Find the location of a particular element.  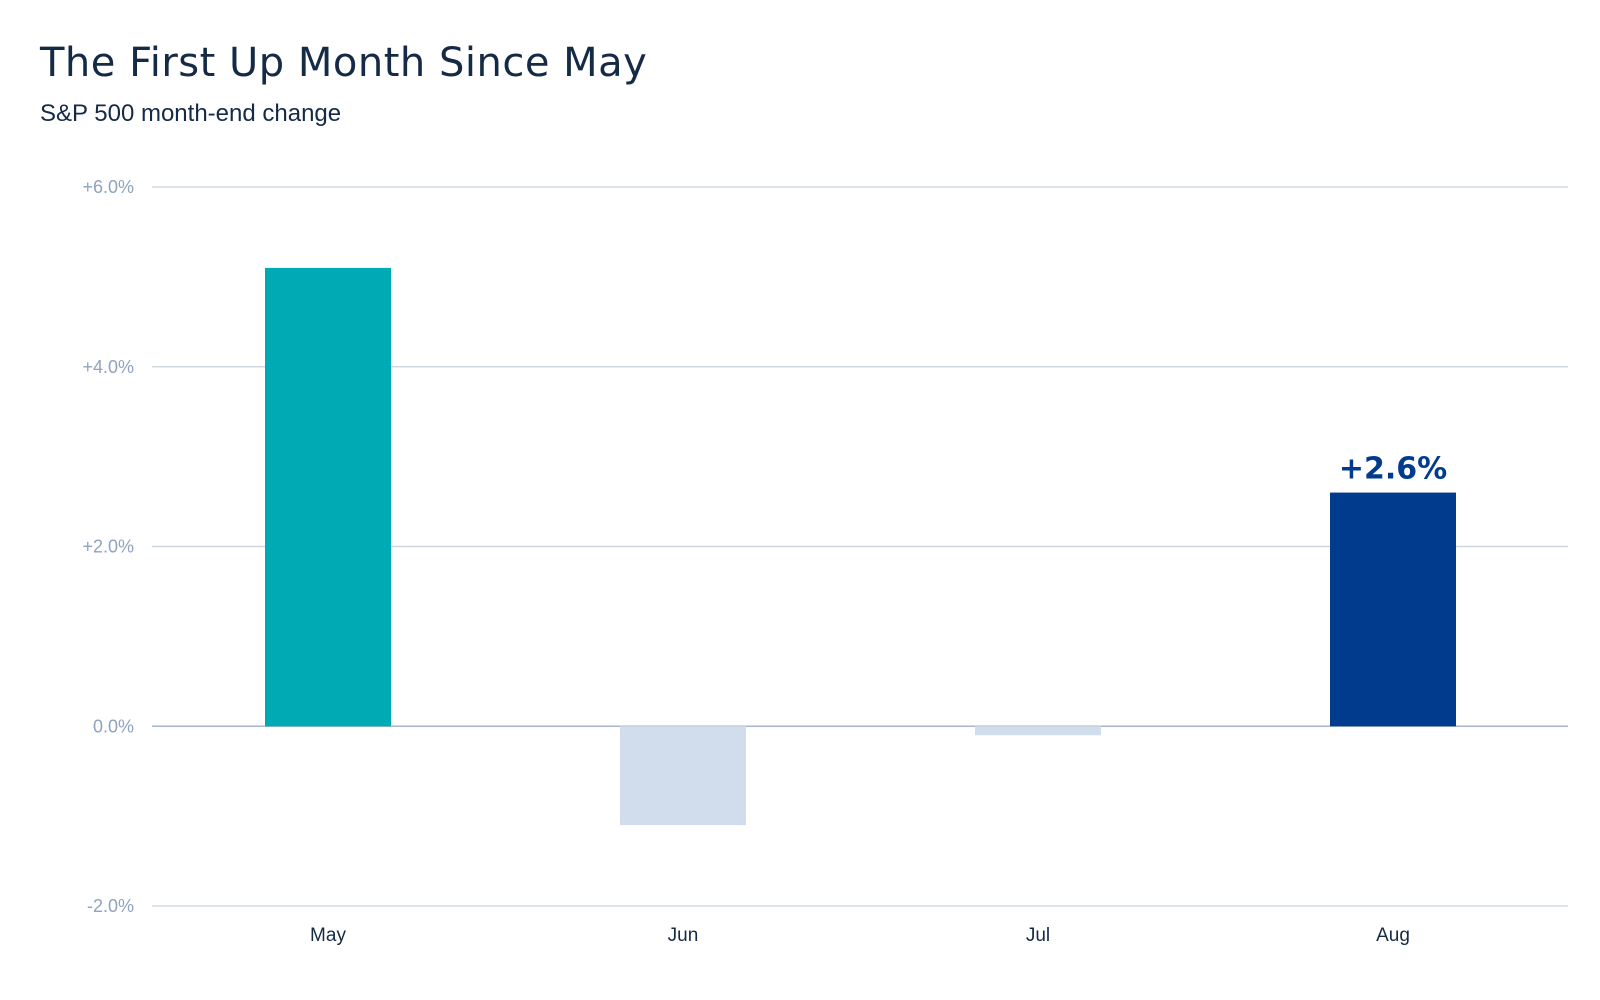

y-axis-ticks: -2.0% 0.0% +2.0% +4.0% +6.0% is located at coordinates (108, 546).